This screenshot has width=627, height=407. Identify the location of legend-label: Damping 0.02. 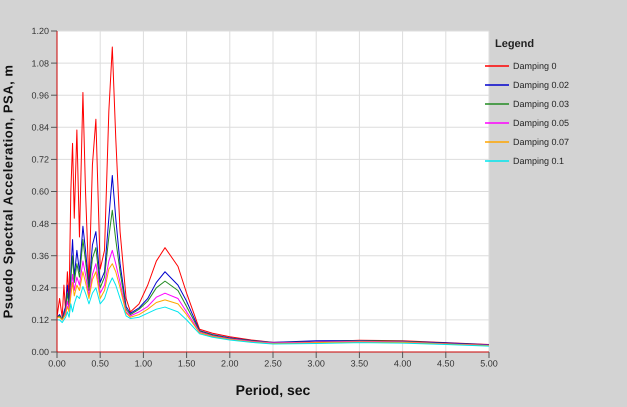
(541, 85).